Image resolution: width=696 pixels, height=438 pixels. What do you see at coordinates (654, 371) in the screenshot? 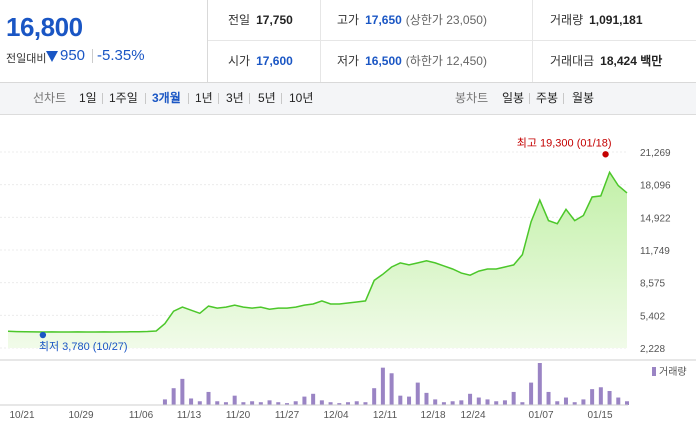
I see `volume-legend-swatch` at bounding box center [654, 371].